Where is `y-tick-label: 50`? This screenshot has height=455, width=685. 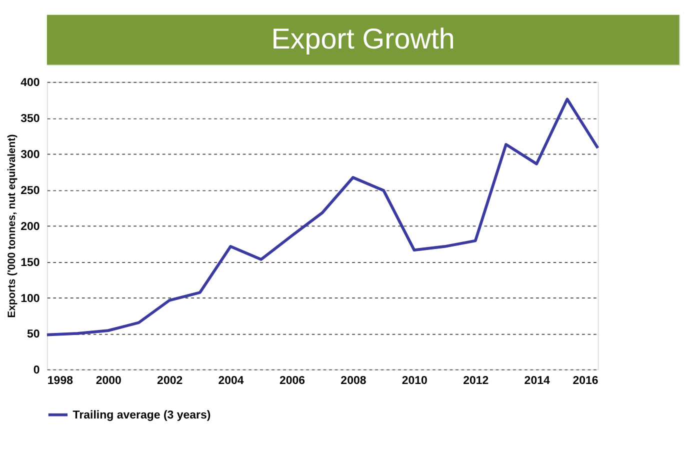
y-tick-label: 50 is located at coordinates (33, 334).